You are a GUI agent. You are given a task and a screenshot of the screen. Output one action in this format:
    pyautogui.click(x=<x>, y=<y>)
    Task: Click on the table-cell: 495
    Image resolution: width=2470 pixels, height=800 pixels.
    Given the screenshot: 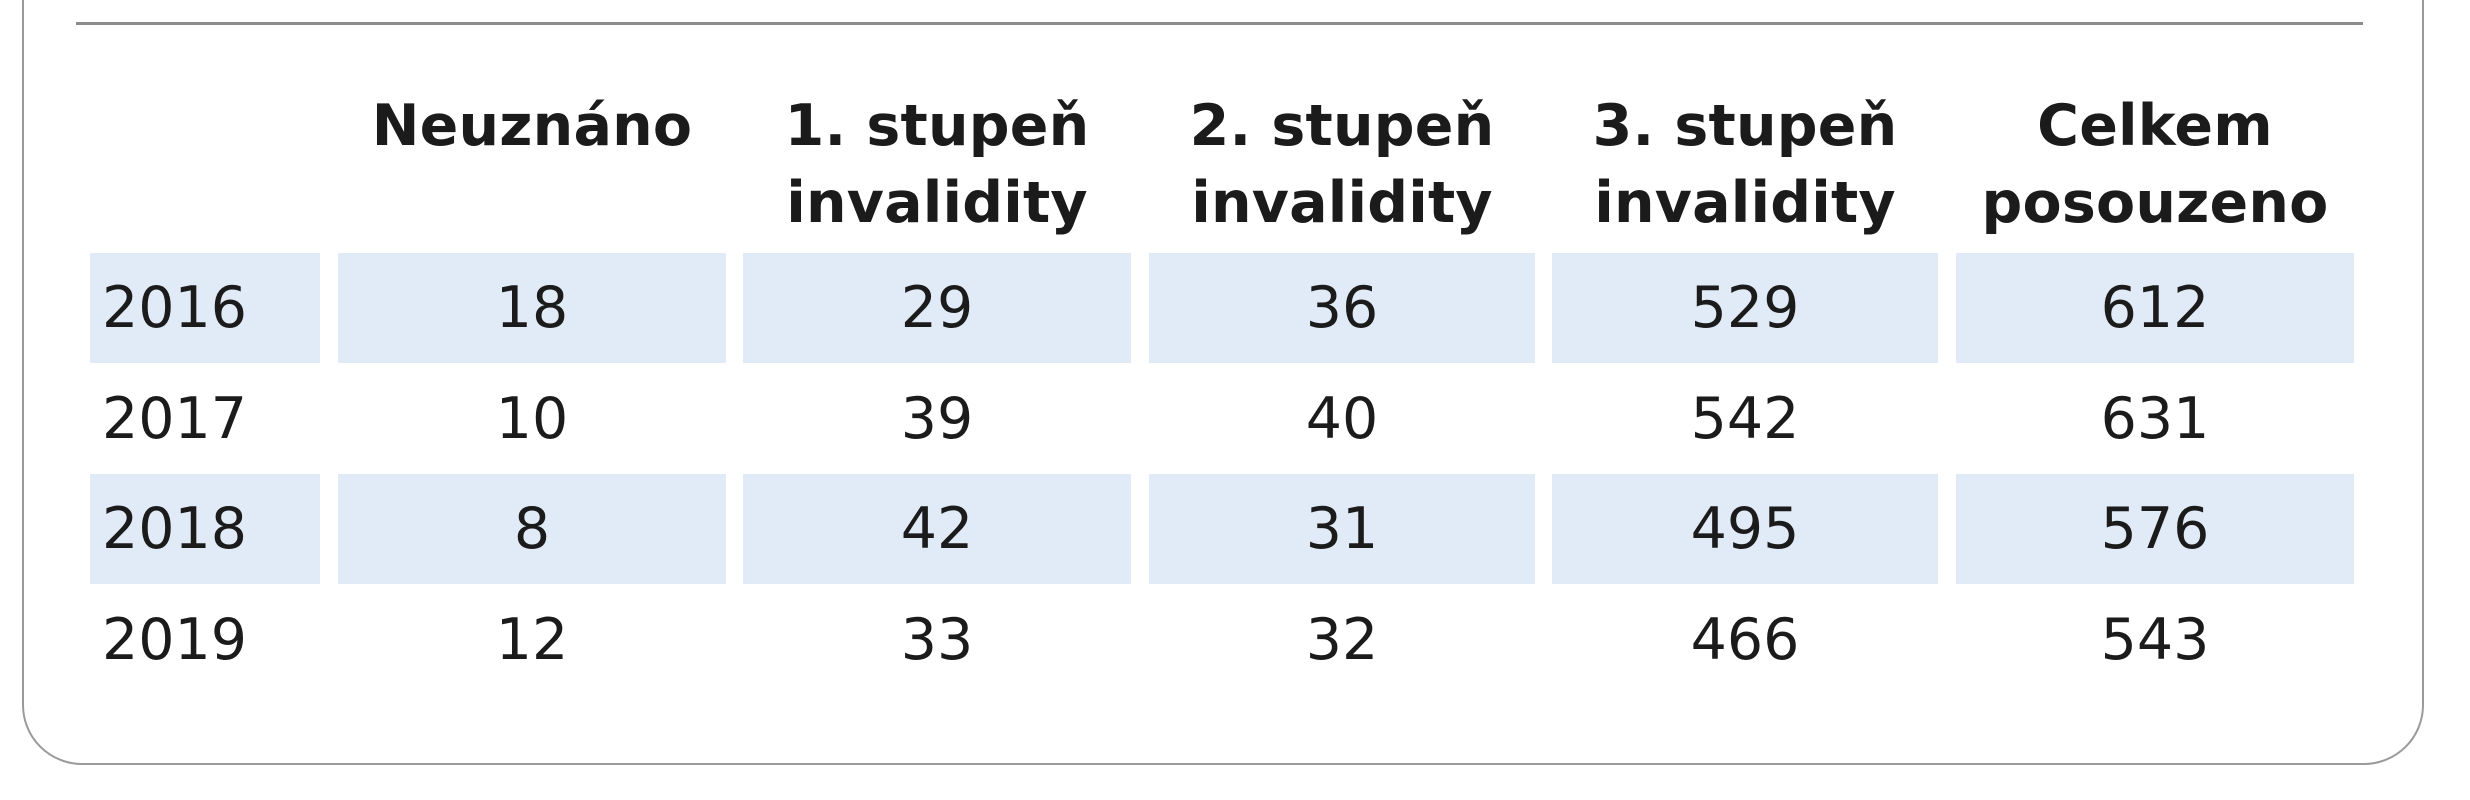 What is the action you would take?
    pyautogui.click(x=1745, y=529)
    